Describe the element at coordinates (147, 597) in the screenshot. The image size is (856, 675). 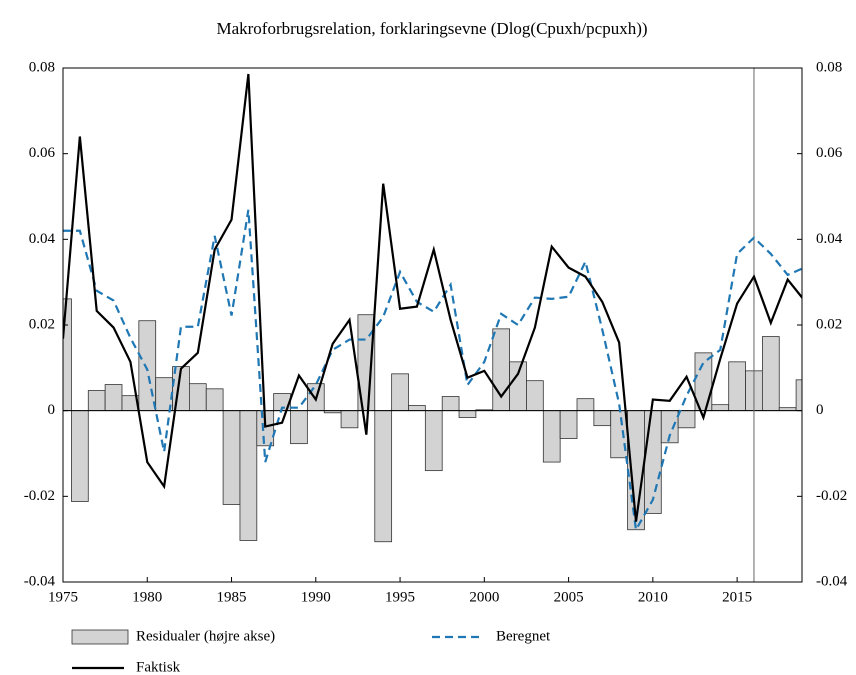
I see `x-tick-label: 1980` at that location.